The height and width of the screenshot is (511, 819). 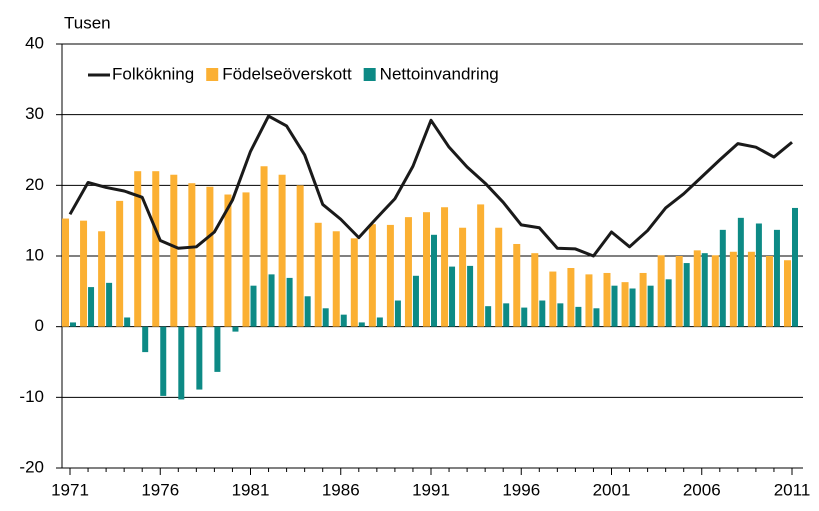 What do you see at coordinates (34, 113) in the screenshot?
I see `y-tick-label: 30` at bounding box center [34, 113].